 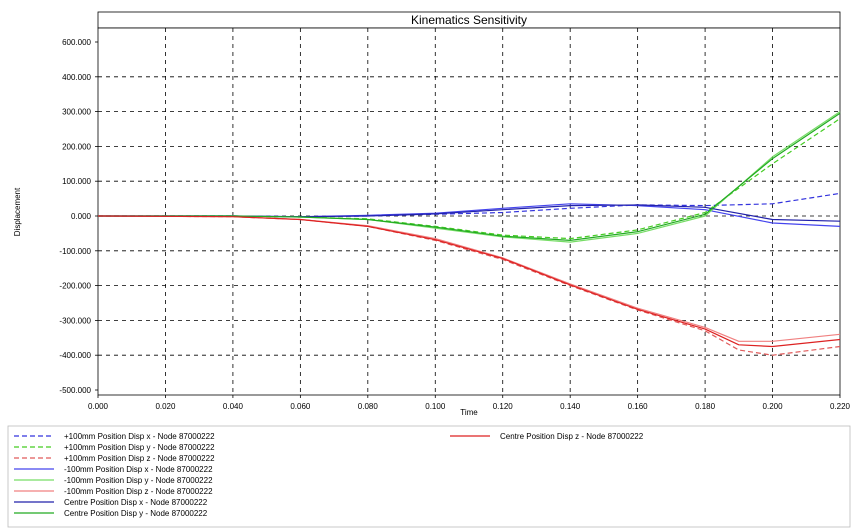 What do you see at coordinates (75, 251) in the screenshot?
I see `y-tick-label: -100.000` at bounding box center [75, 251].